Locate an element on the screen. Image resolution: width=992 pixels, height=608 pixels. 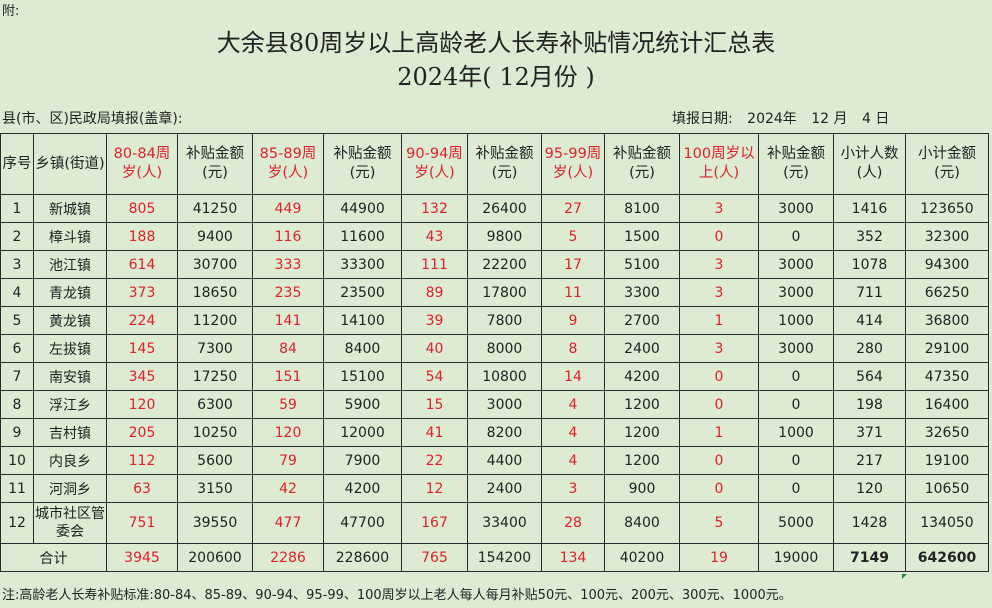
table-cell: 7300 is located at coordinates (215, 348).